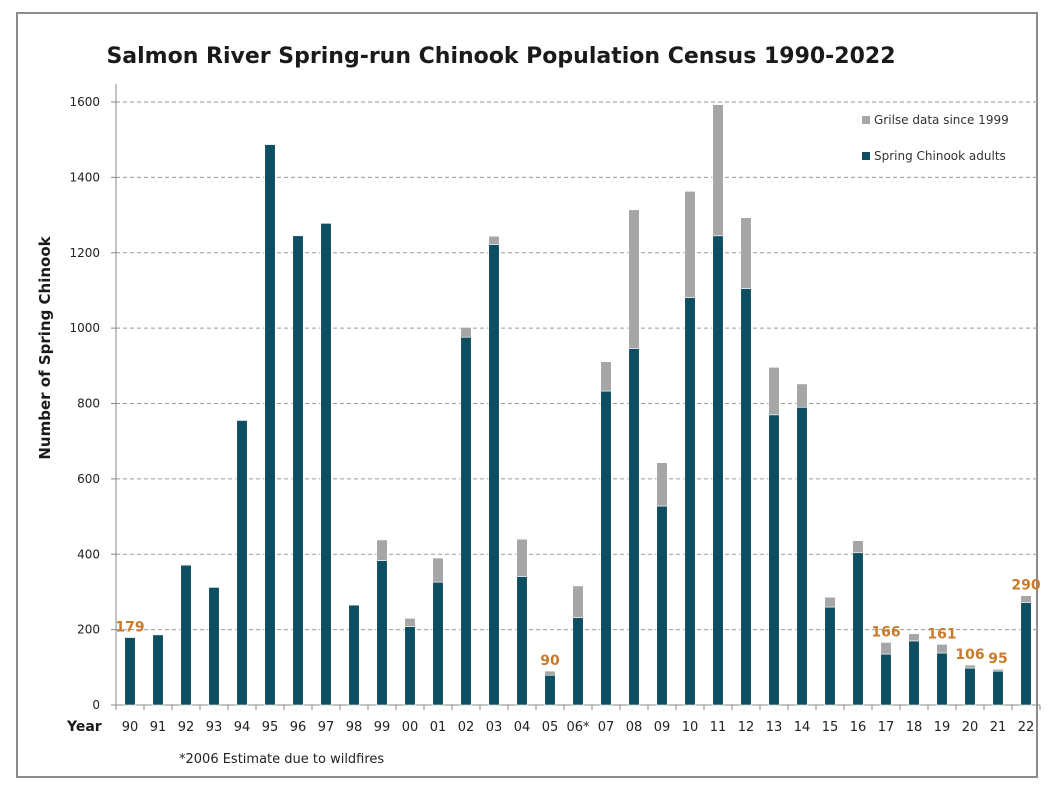 This screenshot has width=1056, height=792. What do you see at coordinates (746, 727) in the screenshot?
I see `x-tick-label-12: 12` at bounding box center [746, 727].